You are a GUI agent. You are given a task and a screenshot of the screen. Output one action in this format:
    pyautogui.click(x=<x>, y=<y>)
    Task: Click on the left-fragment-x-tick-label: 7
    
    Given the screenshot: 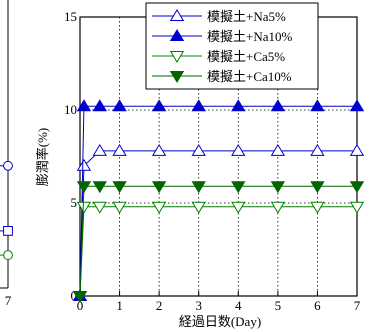 What is the action you would take?
    pyautogui.click(x=8, y=300)
    